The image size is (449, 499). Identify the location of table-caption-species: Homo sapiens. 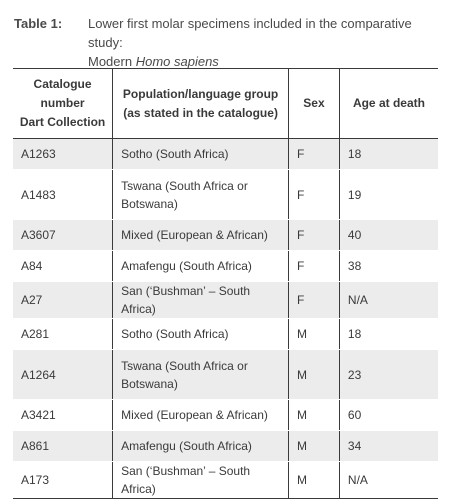
(177, 61).